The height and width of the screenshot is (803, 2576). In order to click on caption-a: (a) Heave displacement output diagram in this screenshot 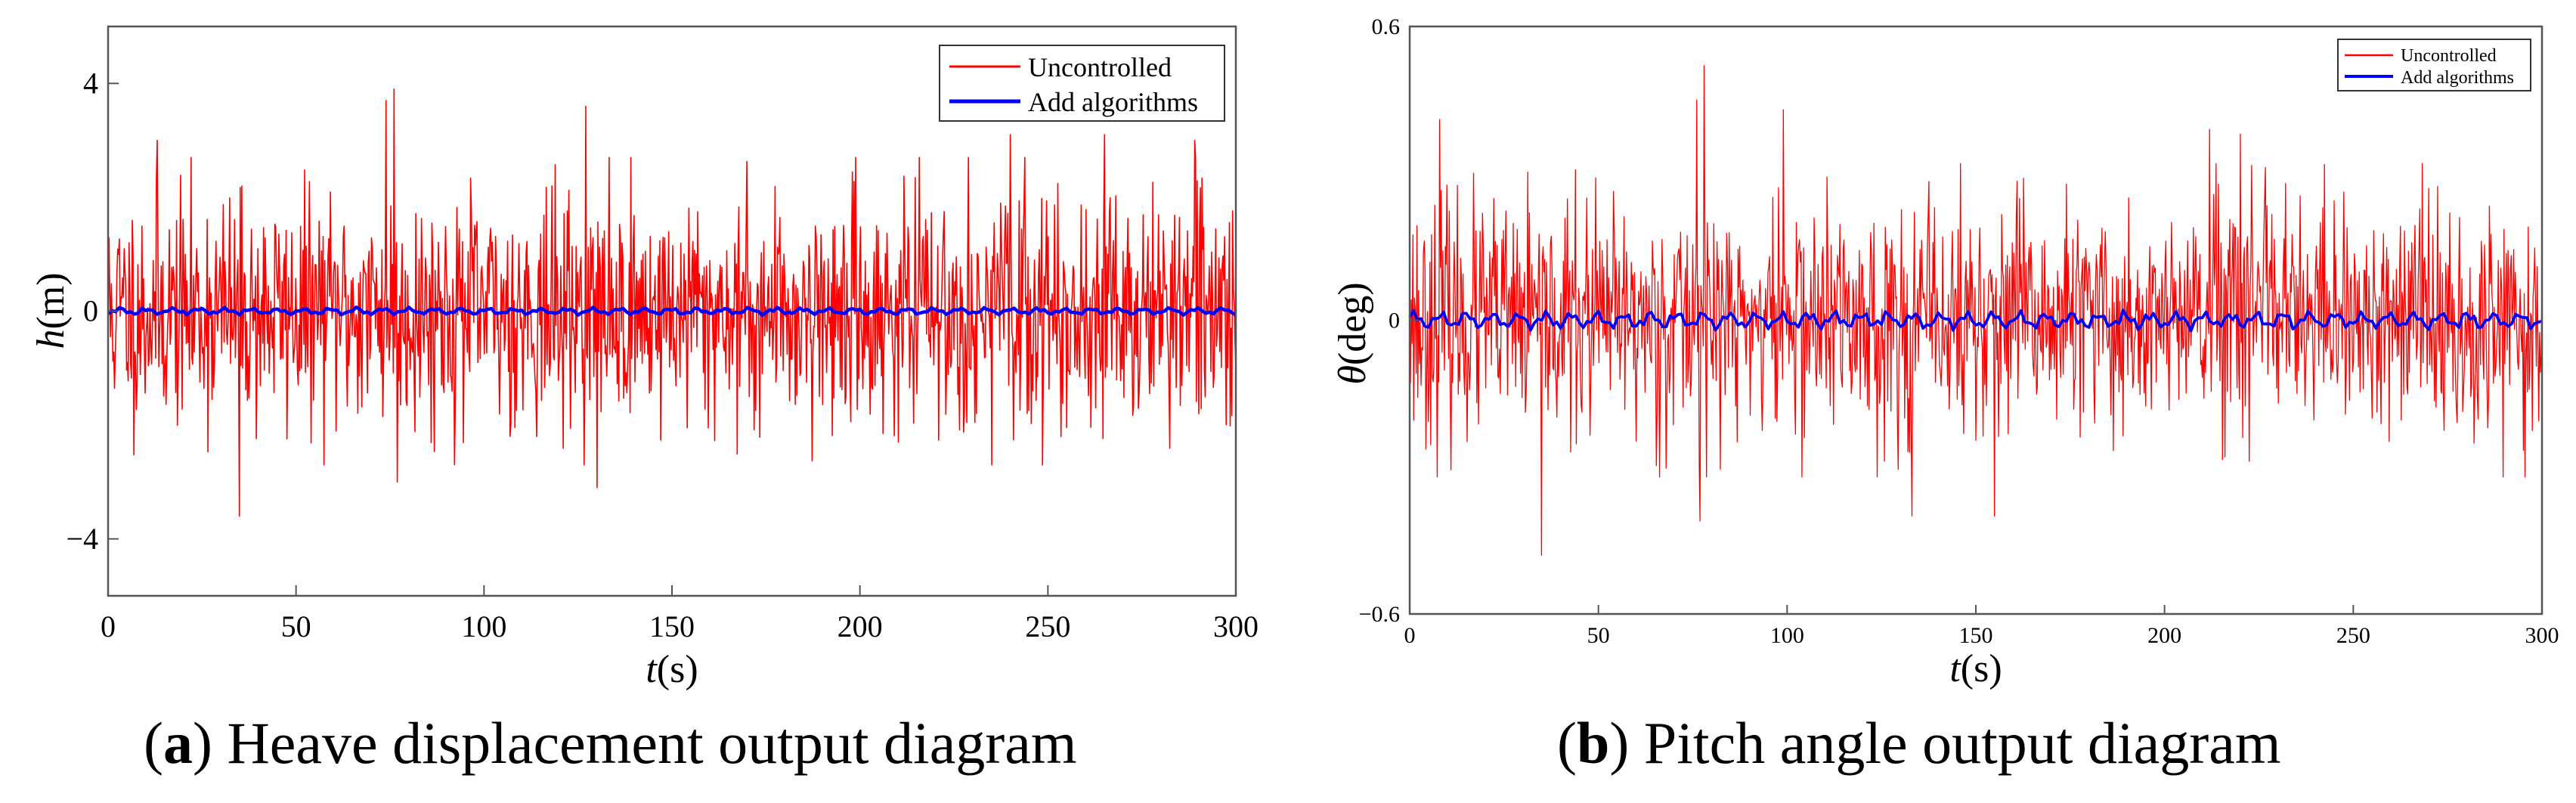, I will do `click(610, 743)`.